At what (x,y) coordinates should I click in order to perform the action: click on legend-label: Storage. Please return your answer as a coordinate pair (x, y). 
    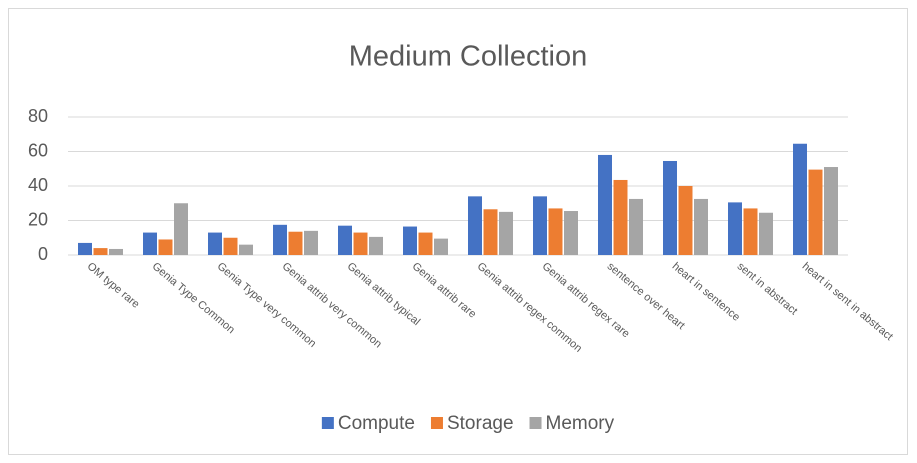
    Looking at the image, I should click on (480, 423).